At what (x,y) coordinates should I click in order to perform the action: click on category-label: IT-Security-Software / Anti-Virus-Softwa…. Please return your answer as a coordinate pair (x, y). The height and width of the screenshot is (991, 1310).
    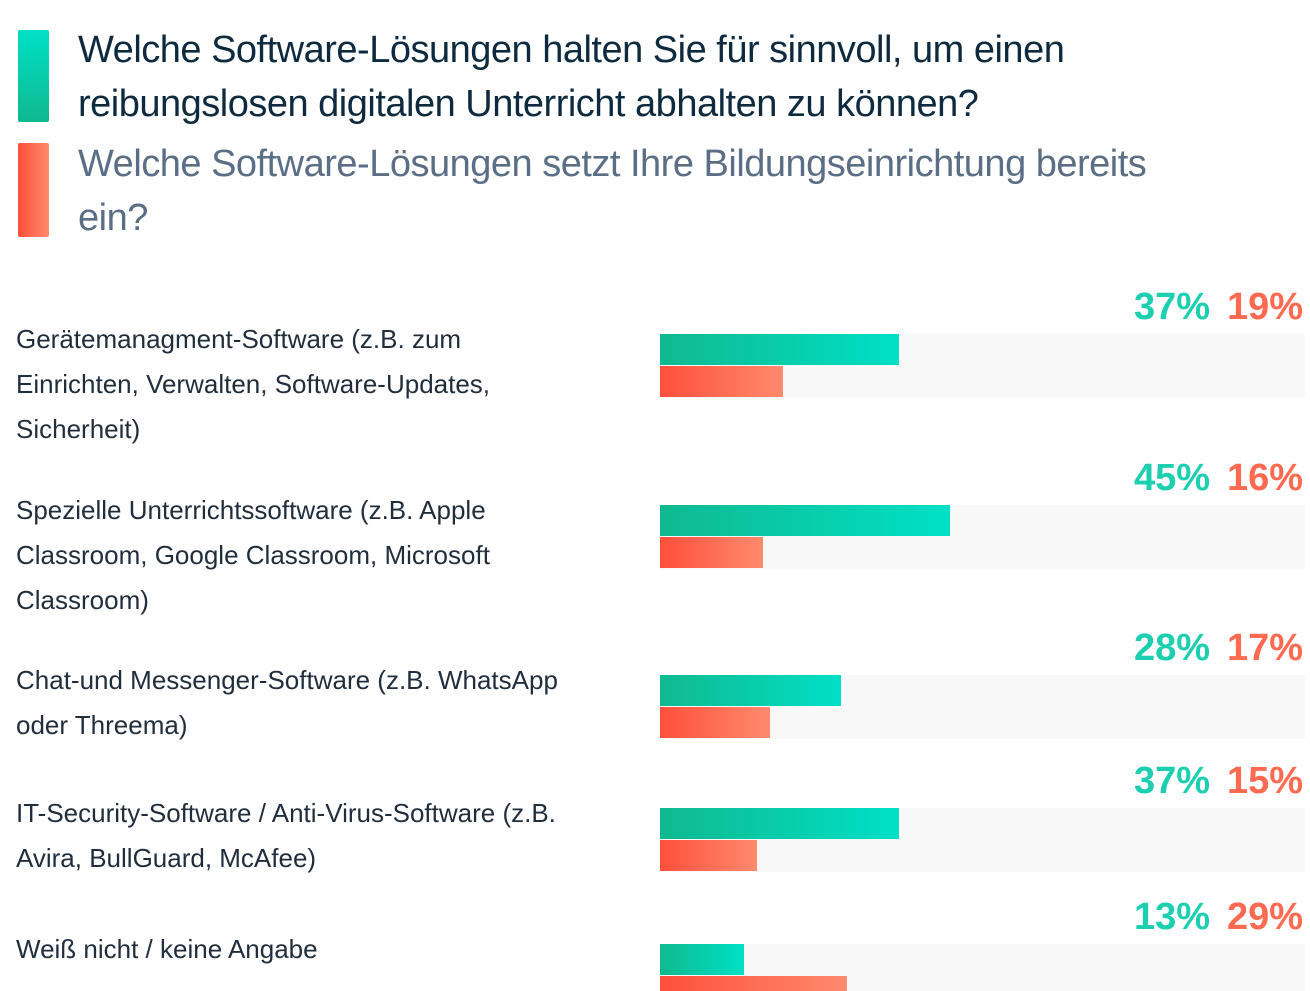
    Looking at the image, I should click on (286, 835).